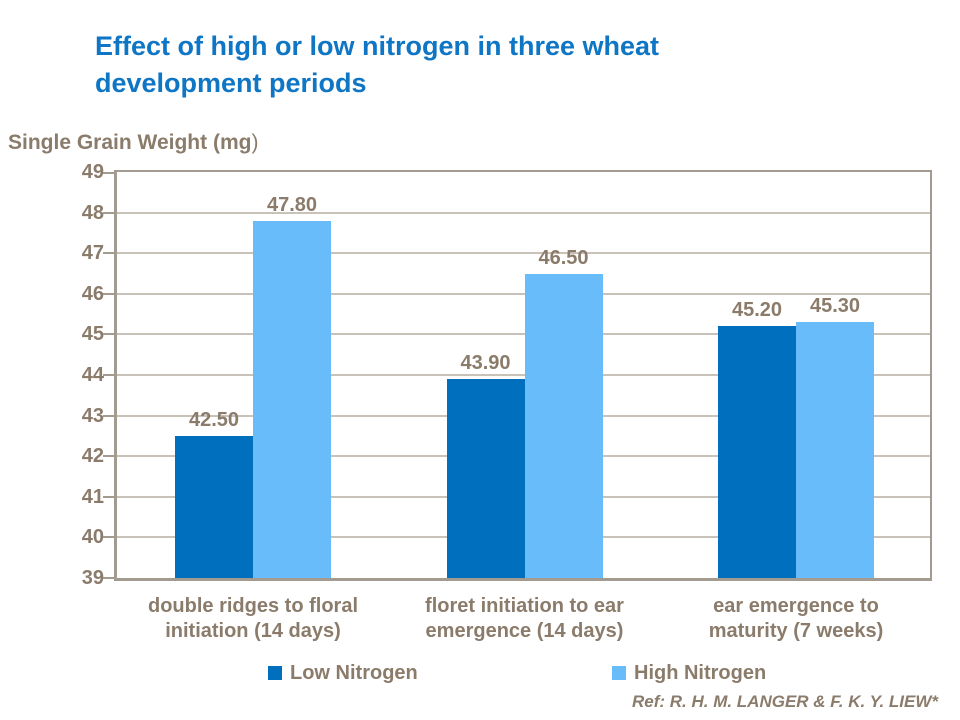 This screenshot has width=960, height=720. I want to click on y-axis-labels: 39 40 41 42 43 44 45 46 47 48 49, so click(75, 375).